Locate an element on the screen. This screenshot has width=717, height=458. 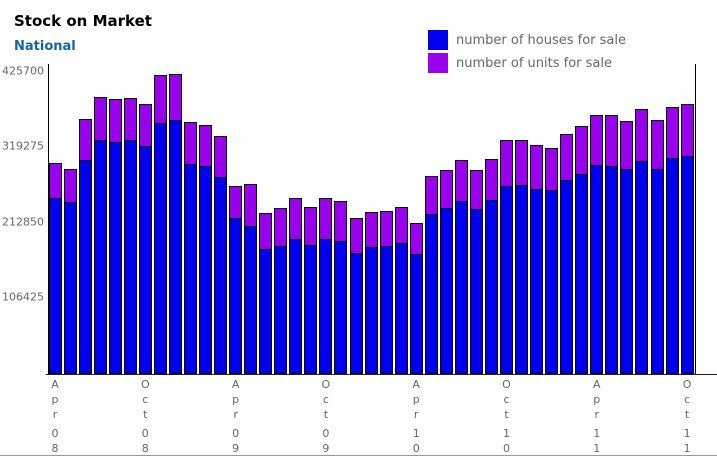
houses-legend-swatch is located at coordinates (438, 40).